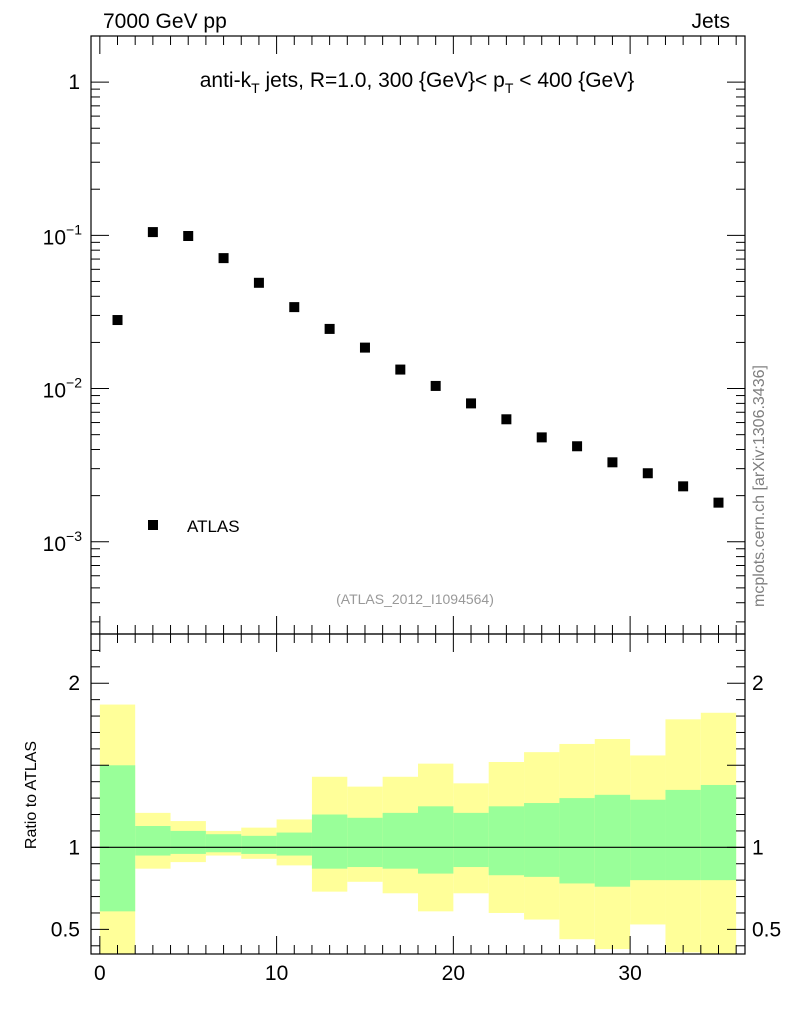 The height and width of the screenshot is (1024, 786). I want to click on ratio-y-tick-label-right: 1, so click(758, 847).